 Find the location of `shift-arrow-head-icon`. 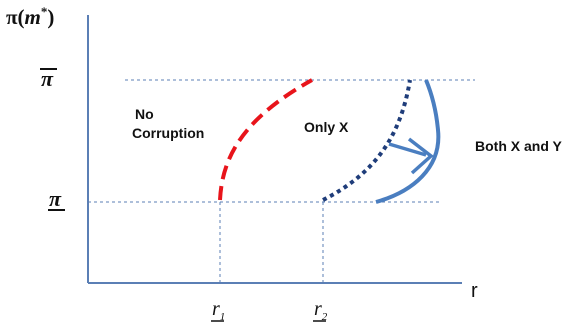

shift-arrow-head-icon is located at coordinates (420, 156).